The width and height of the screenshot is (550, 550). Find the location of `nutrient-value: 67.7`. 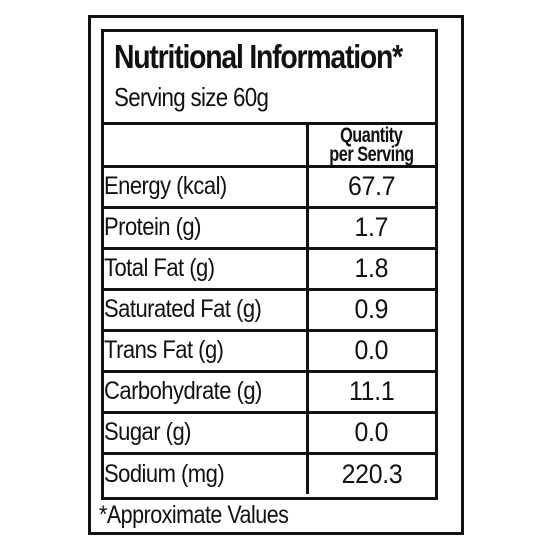

nutrient-value: 67.7 is located at coordinates (372, 186).